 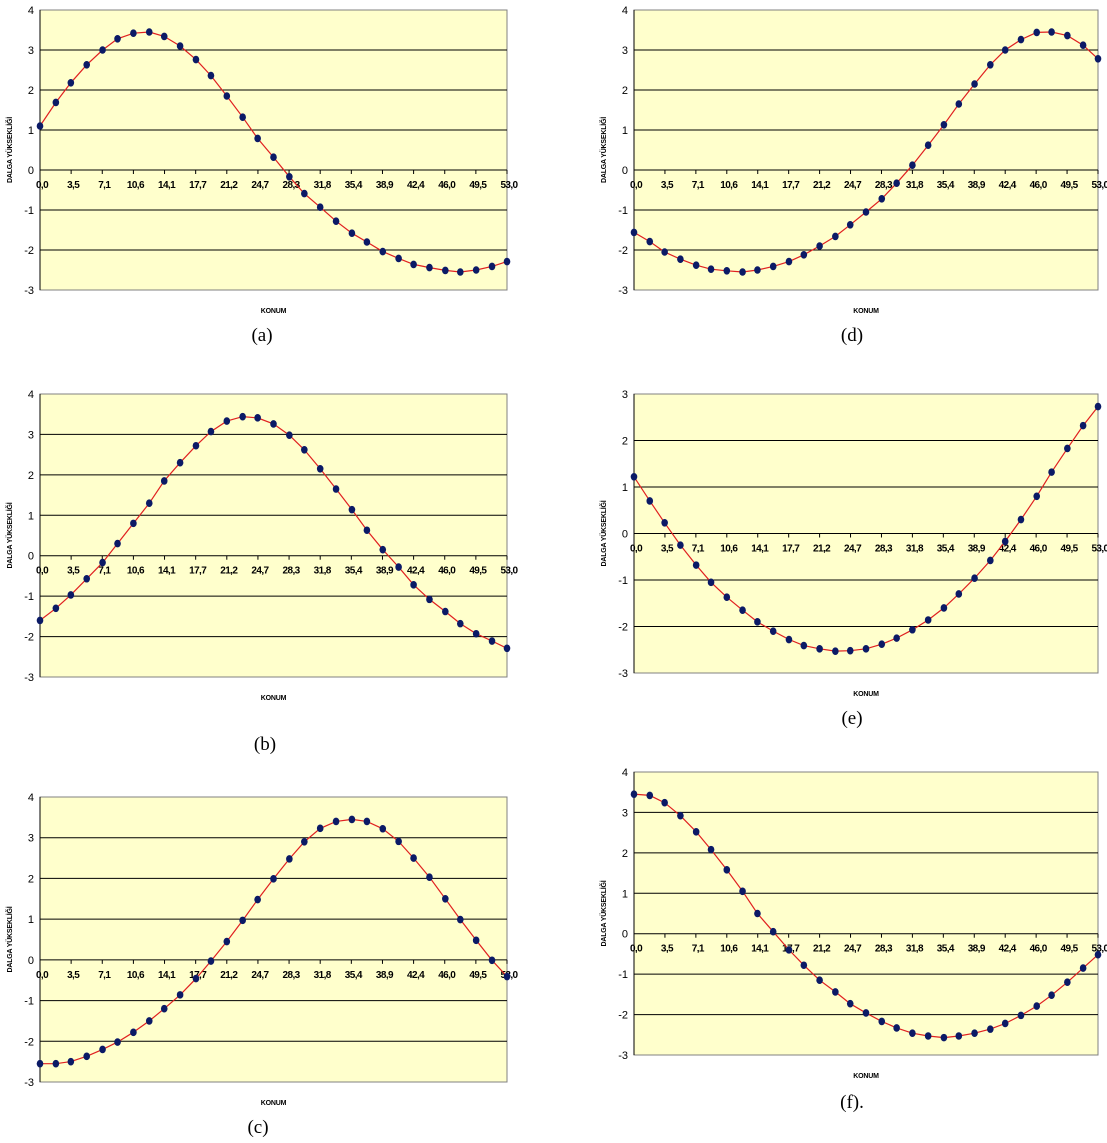 What do you see at coordinates (31, 131) in the screenshot?
I see `y-tick-label: 1` at bounding box center [31, 131].